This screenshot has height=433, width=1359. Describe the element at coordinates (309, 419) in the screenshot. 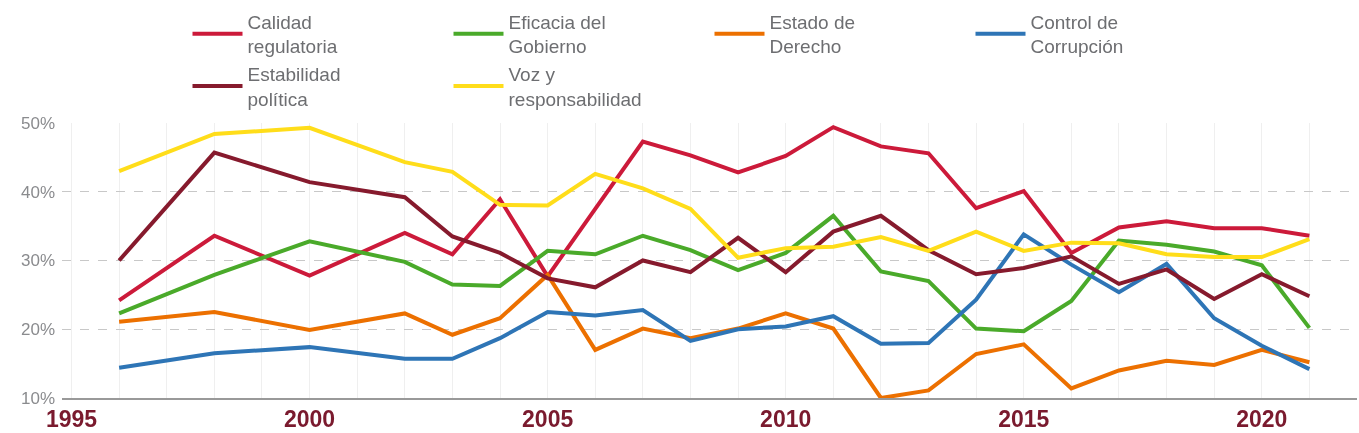

I see `x-tick-label: 2000` at that location.